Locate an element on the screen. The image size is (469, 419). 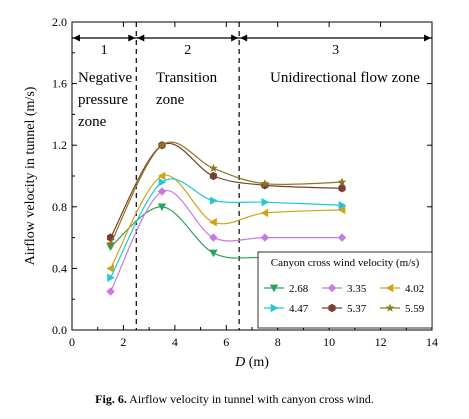
x-tick-label: 0 is located at coordinates (72, 342).